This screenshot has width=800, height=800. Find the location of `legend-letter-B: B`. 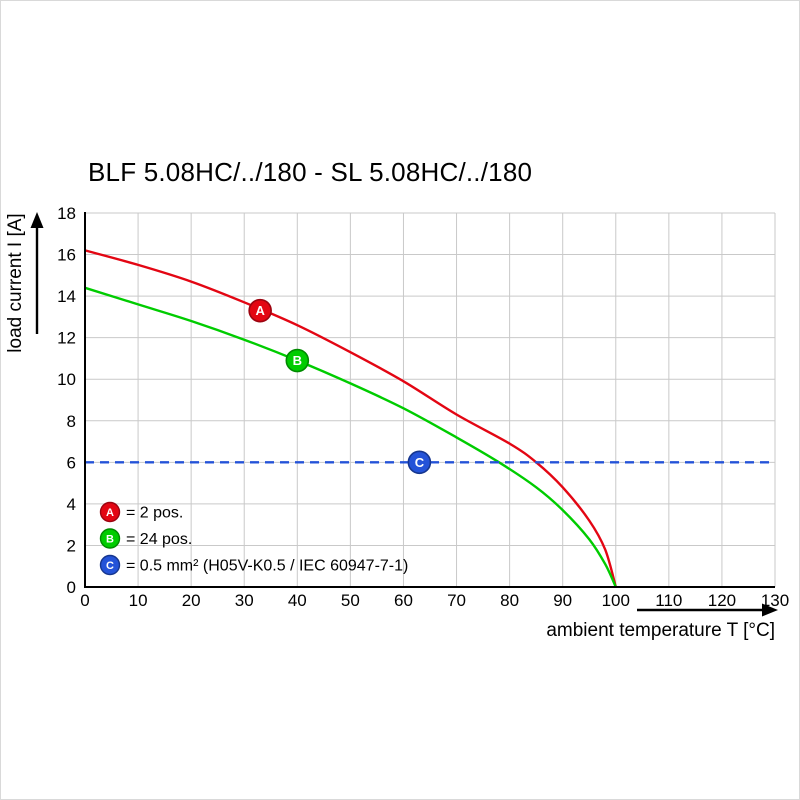

legend-letter-B: B is located at coordinates (110, 540).